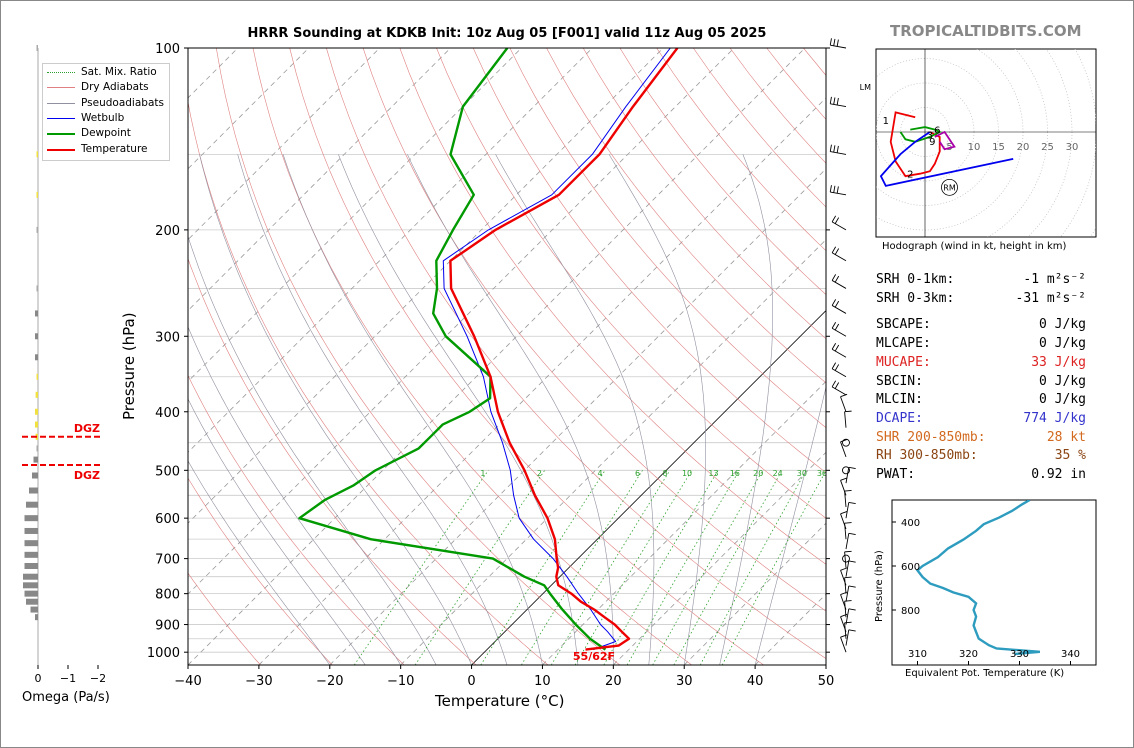  Describe the element at coordinates (1047, 147) in the screenshot. I see `hodograph-ring-label: 25` at that location.